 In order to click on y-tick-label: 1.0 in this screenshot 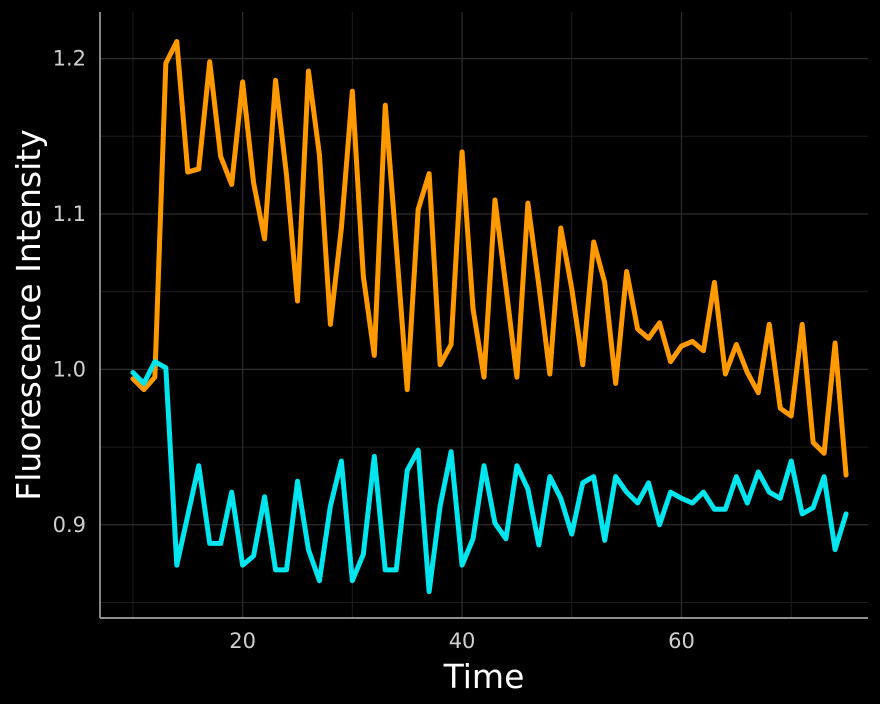, I will do `click(69, 369)`.